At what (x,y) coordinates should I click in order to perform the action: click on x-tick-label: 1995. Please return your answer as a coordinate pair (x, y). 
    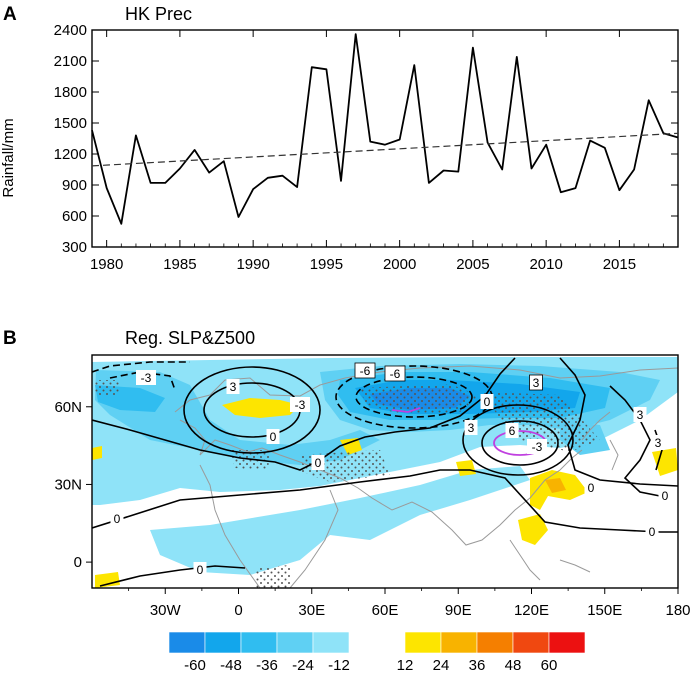
    Looking at the image, I should click on (326, 264).